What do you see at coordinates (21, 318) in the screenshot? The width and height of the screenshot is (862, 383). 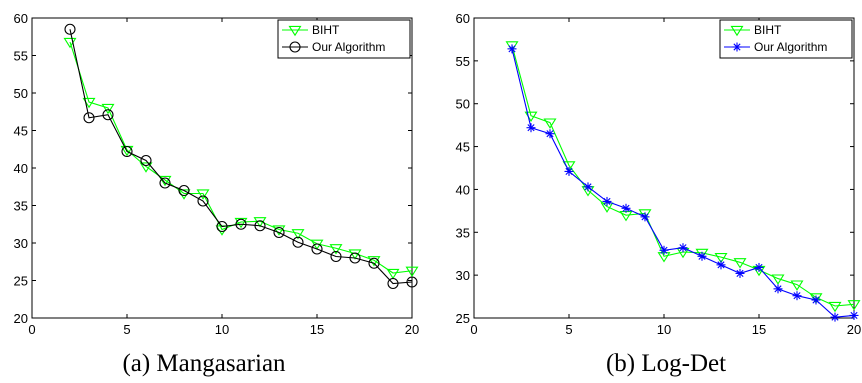 I see `y-tick-label: 20` at bounding box center [21, 318].